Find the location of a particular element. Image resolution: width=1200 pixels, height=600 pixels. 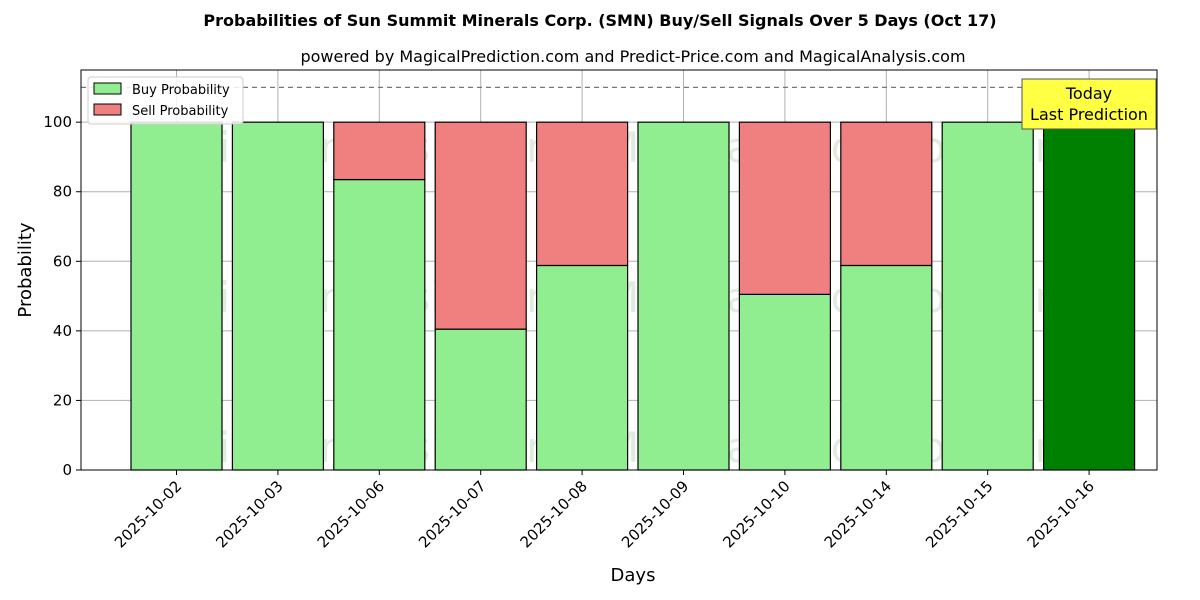

y-tick-label: 20 is located at coordinates (62, 400).